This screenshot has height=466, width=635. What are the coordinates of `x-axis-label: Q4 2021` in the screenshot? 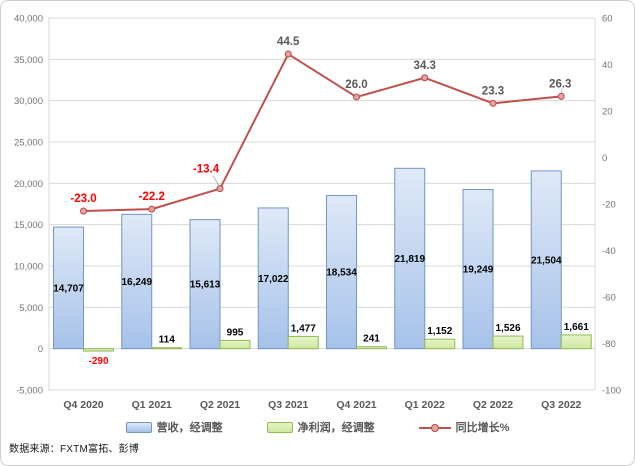 It's located at (356, 405).